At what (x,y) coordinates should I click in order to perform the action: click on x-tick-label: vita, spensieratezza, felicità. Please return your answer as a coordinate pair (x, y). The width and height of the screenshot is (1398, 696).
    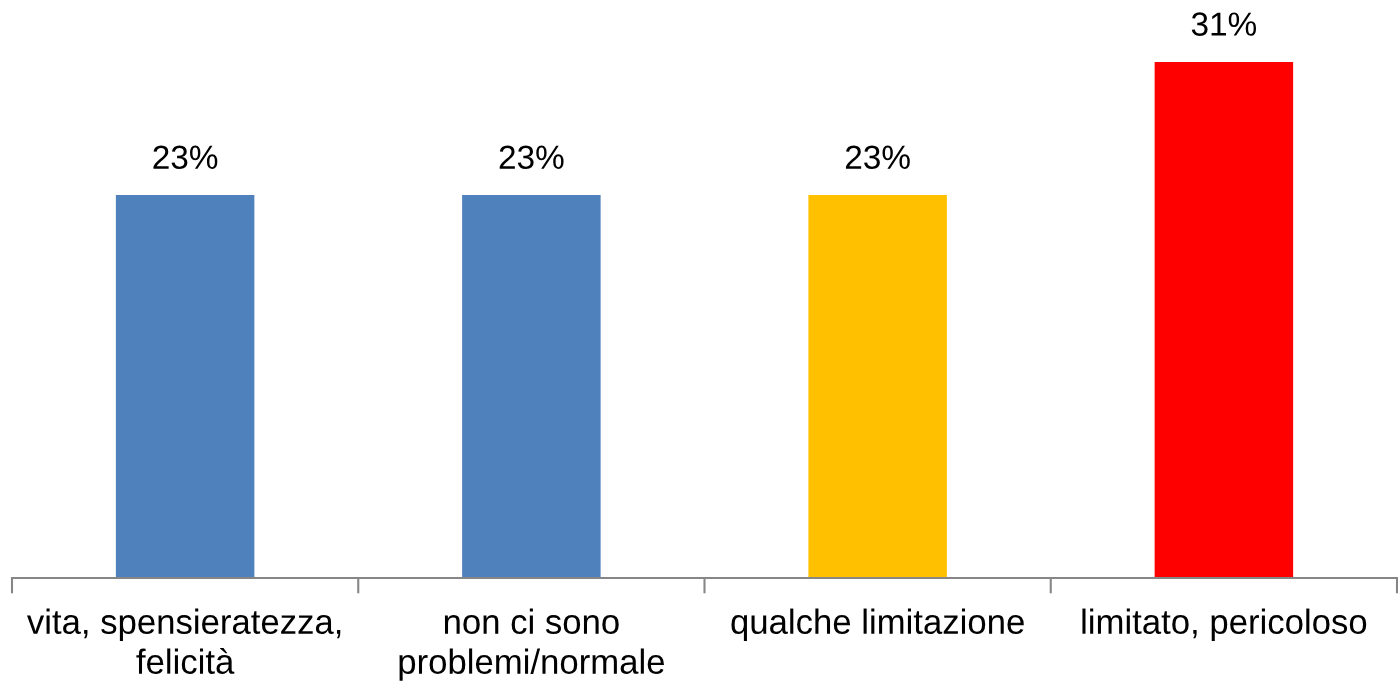
    Looking at the image, I should click on (184, 641).